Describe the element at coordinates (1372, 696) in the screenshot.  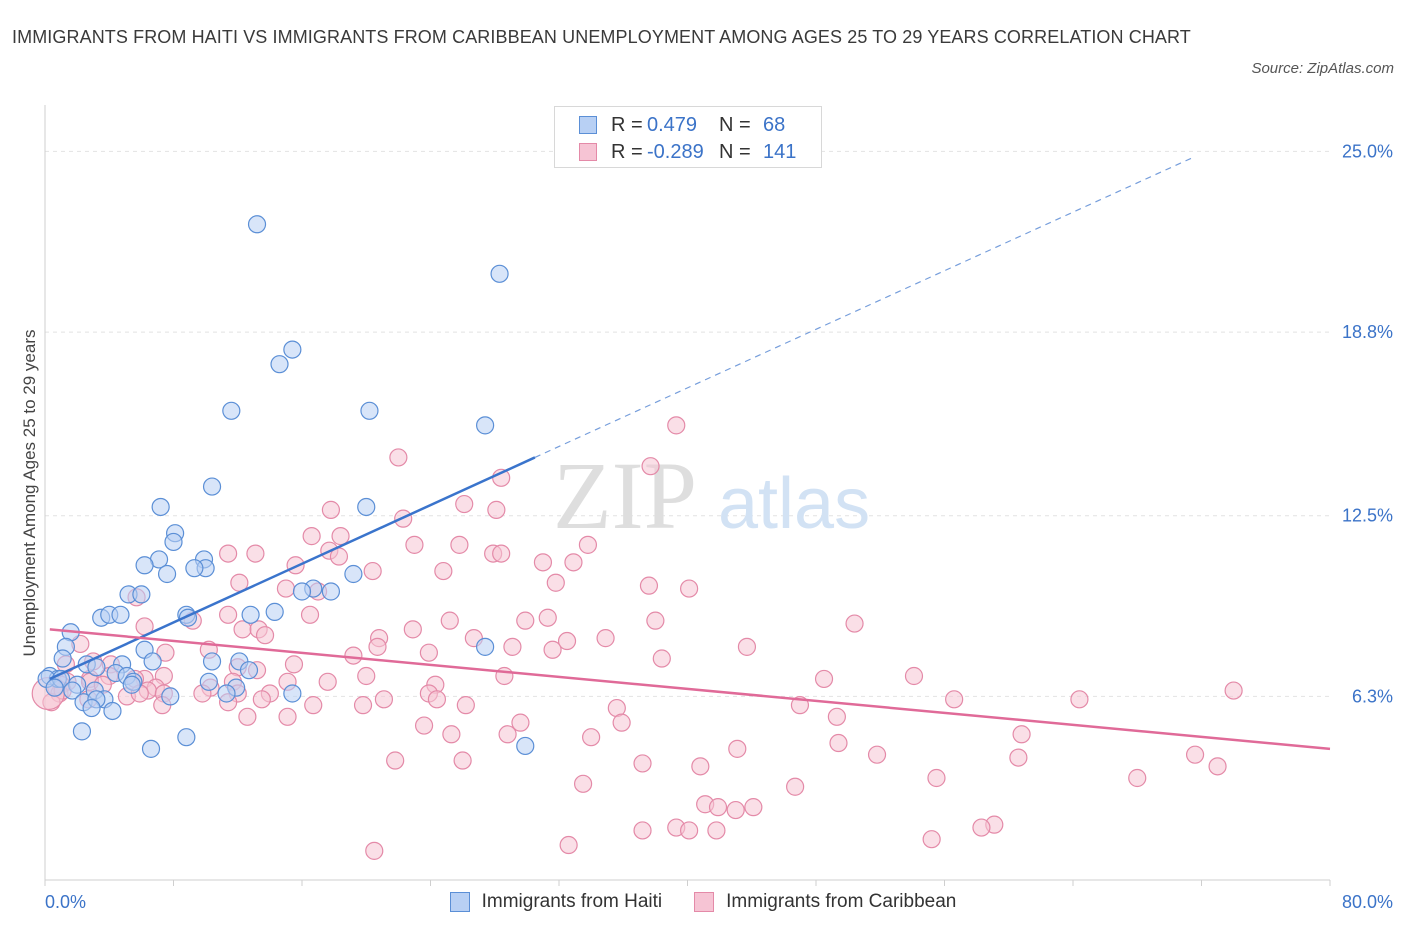
I see `y-tick-label: 6.3%` at that location.